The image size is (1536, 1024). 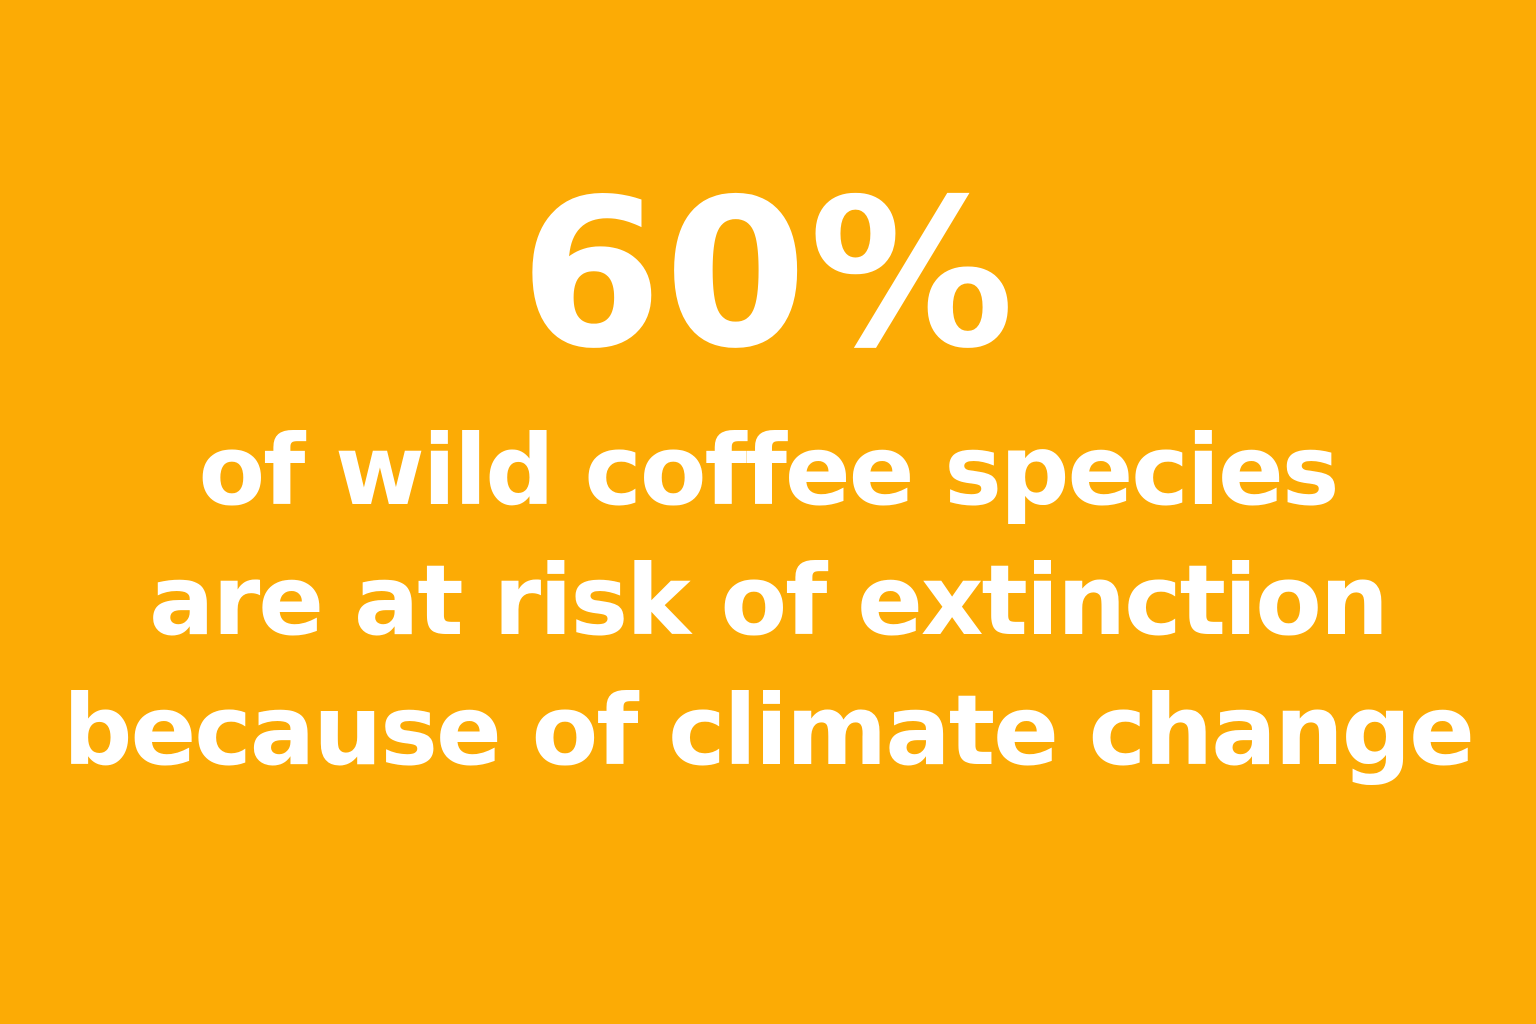 I want to click on stat-value: 60%, so click(x=768, y=275).